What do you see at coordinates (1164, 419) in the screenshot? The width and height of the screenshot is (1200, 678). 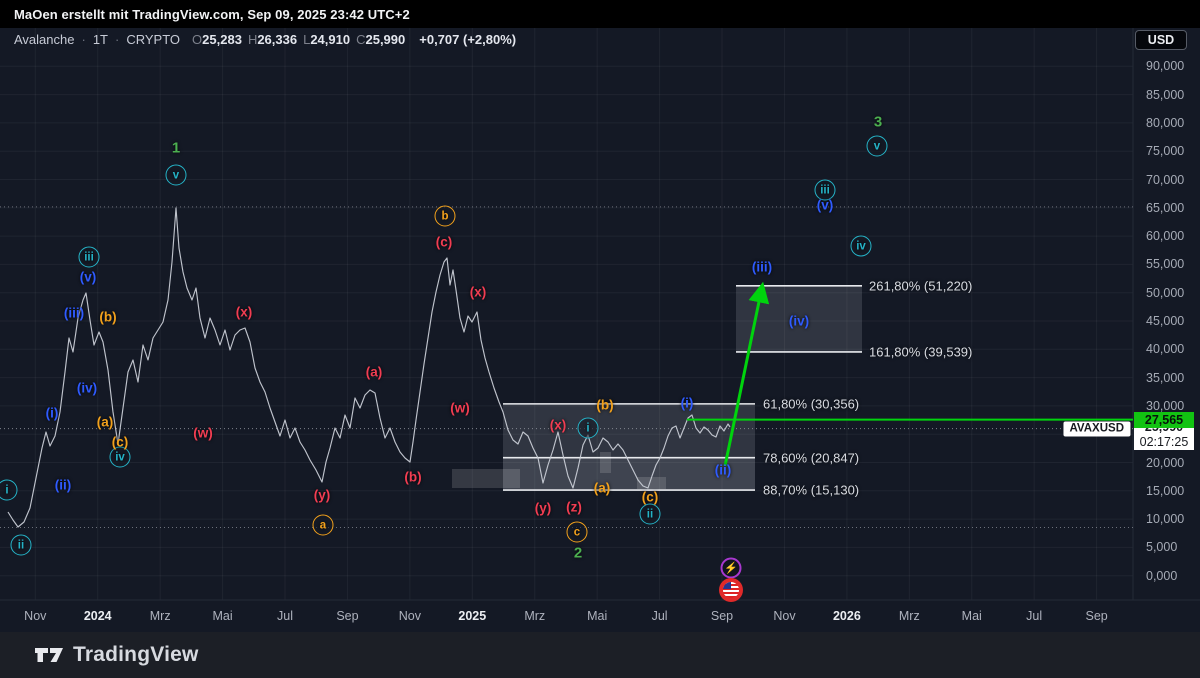 I see `green-level-price-tag: 27,565` at bounding box center [1164, 419].